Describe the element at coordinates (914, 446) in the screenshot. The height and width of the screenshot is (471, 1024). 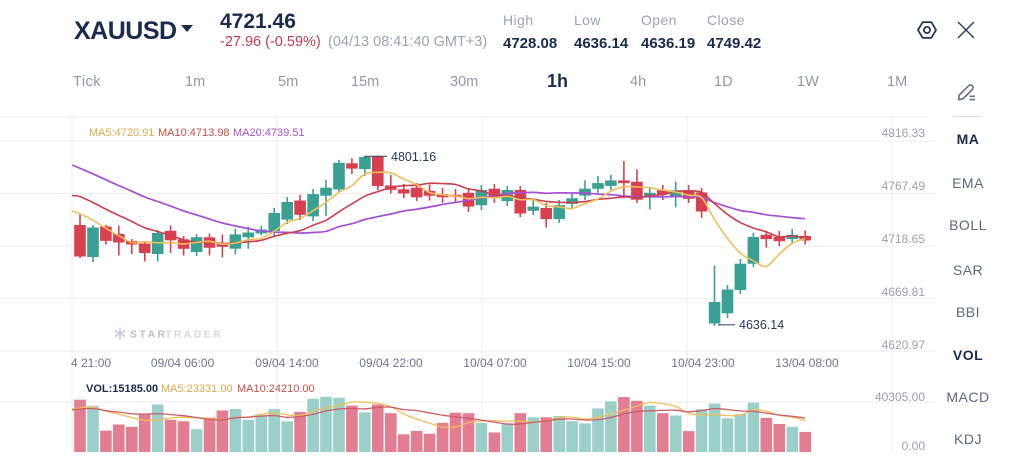
I see `svg-text: 0.00` at that location.